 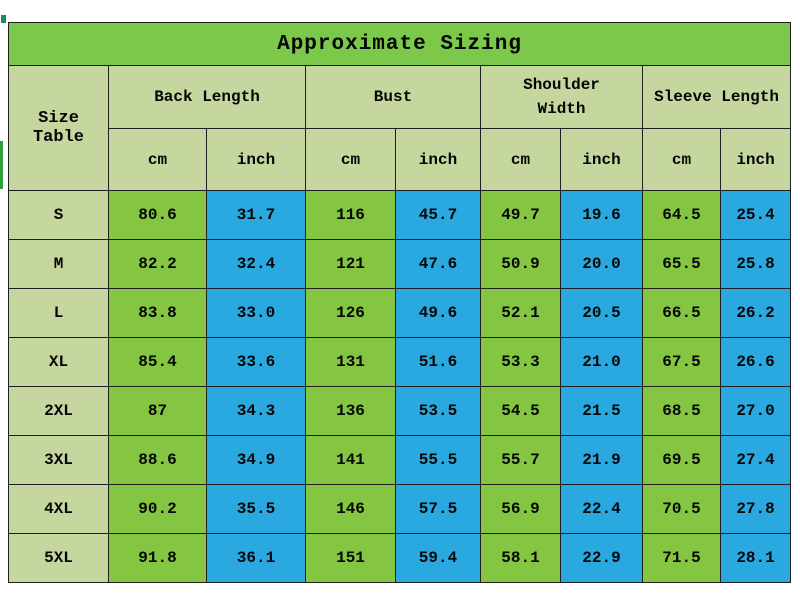 What do you see at coordinates (438, 558) in the screenshot?
I see `inch-value-cell: 59.4` at bounding box center [438, 558].